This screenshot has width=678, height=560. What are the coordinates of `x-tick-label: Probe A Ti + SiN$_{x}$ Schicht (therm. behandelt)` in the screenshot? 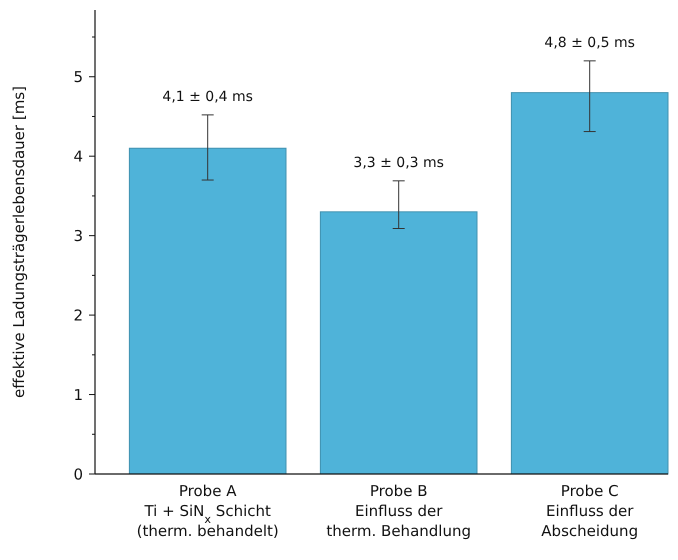 It's located at (207, 511).